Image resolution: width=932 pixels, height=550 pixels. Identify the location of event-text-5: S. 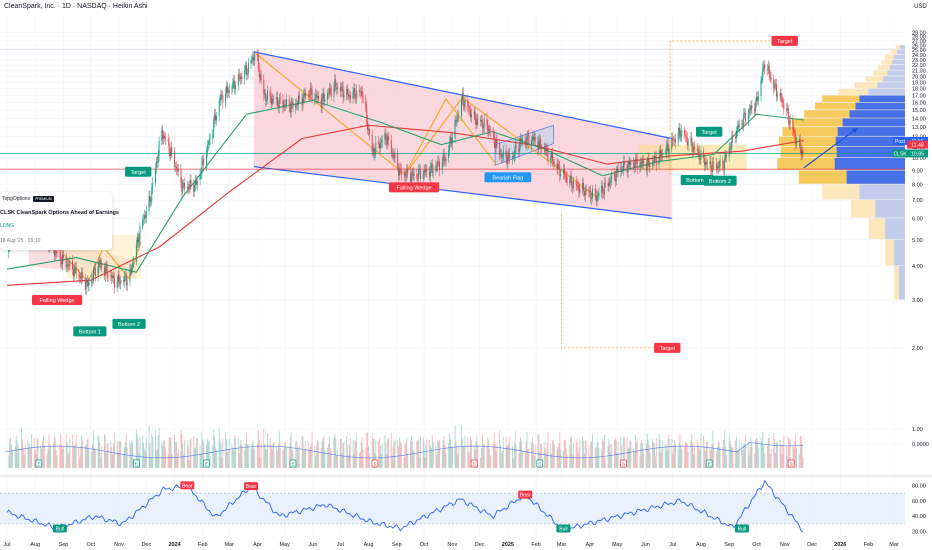
(474, 464).